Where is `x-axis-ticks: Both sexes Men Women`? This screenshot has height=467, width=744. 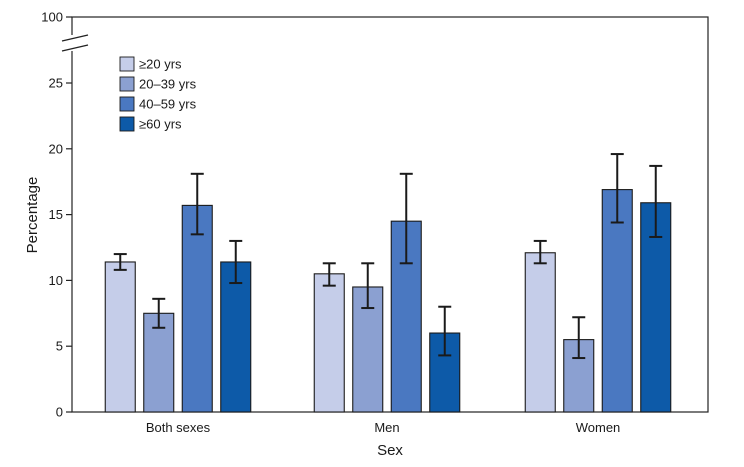
x-axis-ticks: Both sexes Men Women is located at coordinates (383, 427).